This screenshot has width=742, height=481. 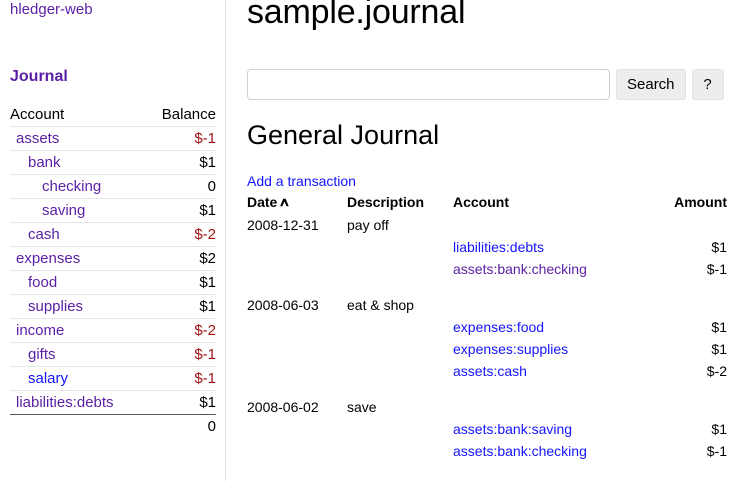 I want to click on account-link: cash, so click(x=44, y=234).